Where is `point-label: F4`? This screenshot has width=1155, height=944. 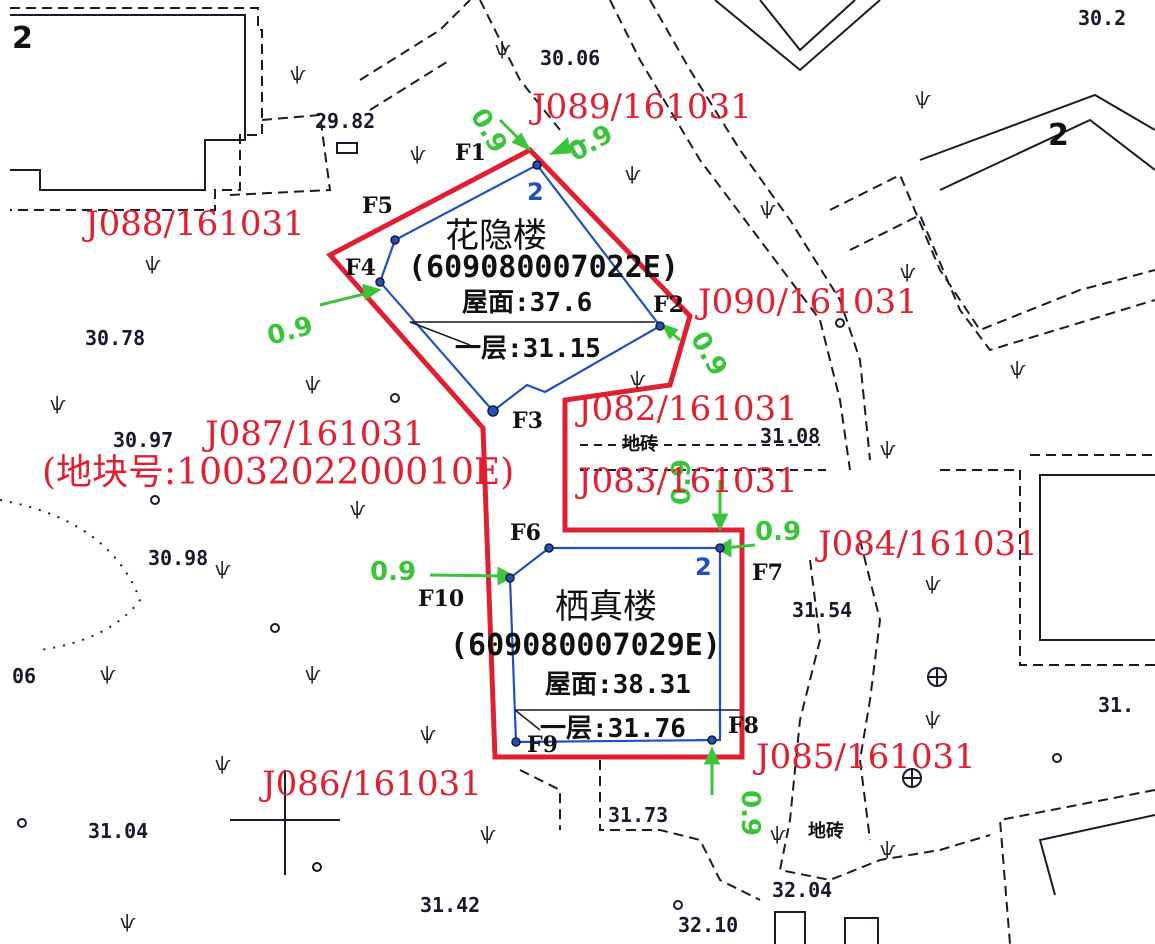 point-label: F4 is located at coordinates (360, 268).